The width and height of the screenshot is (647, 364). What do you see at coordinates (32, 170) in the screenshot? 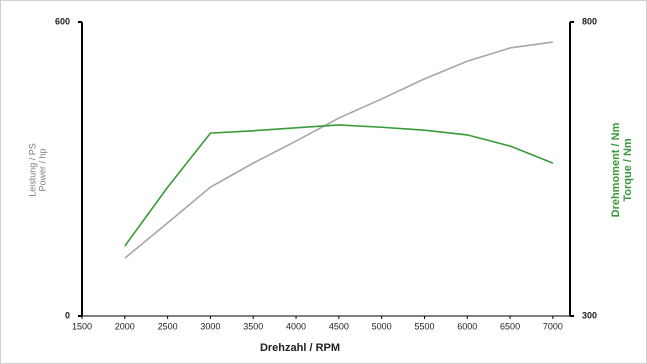
I see `y-axis-label: Leistung / PS` at bounding box center [32, 170].